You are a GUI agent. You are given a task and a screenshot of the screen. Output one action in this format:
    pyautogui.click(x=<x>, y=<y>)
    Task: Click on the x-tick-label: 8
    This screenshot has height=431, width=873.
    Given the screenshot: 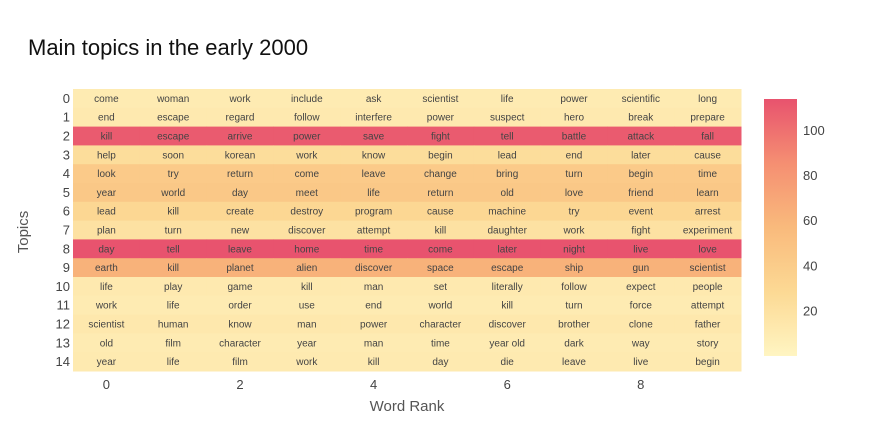 What is the action you would take?
    pyautogui.click(x=640, y=384)
    